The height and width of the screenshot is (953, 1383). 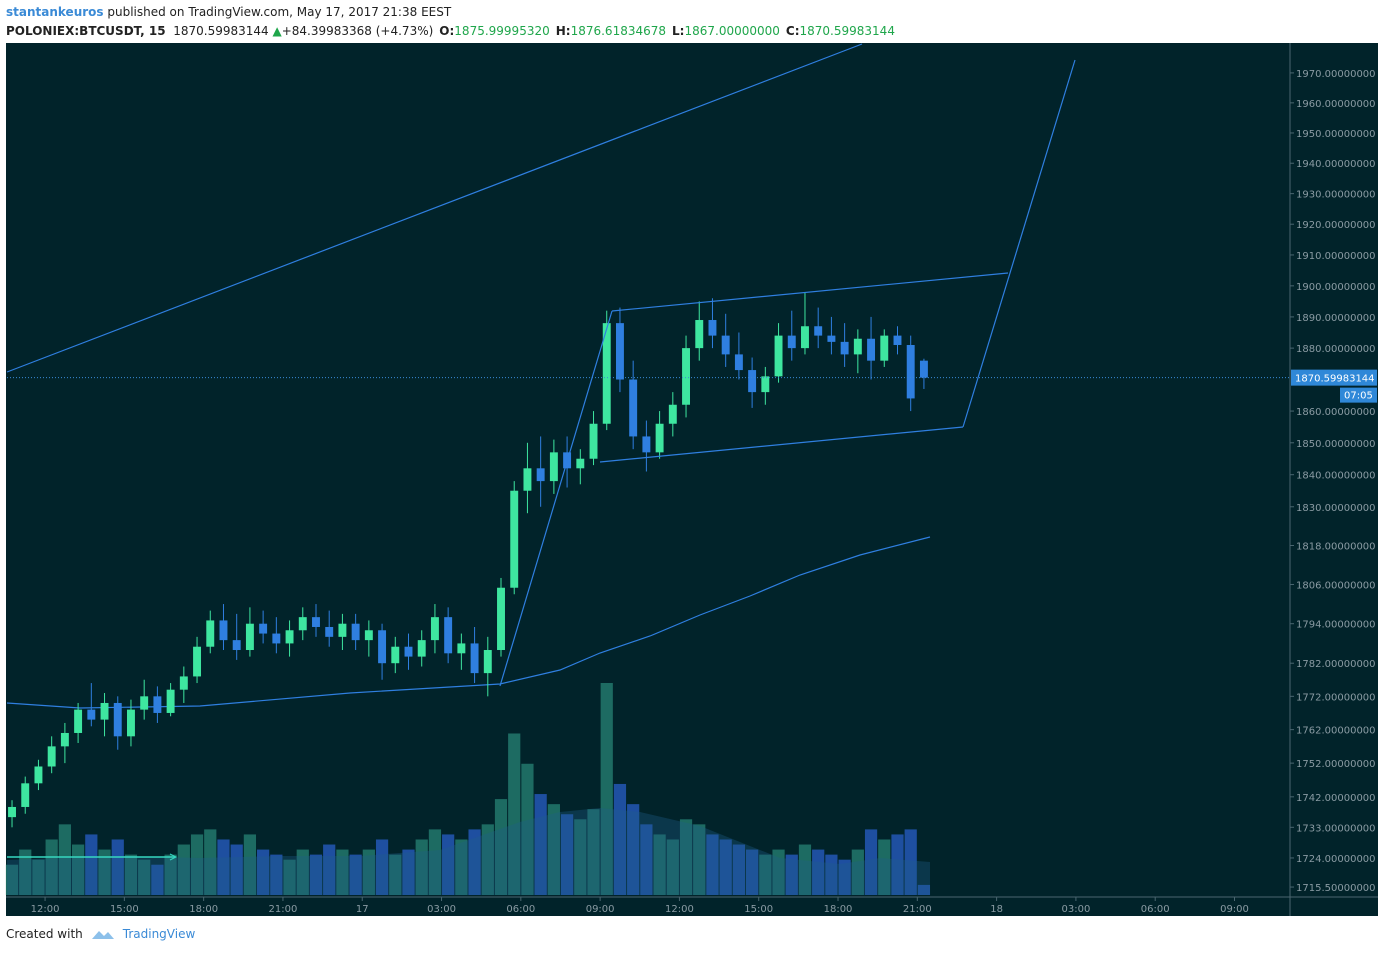 What do you see at coordinates (1336, 104) in the screenshot?
I see `y-tick-label: 1960.00000000` at bounding box center [1336, 104].